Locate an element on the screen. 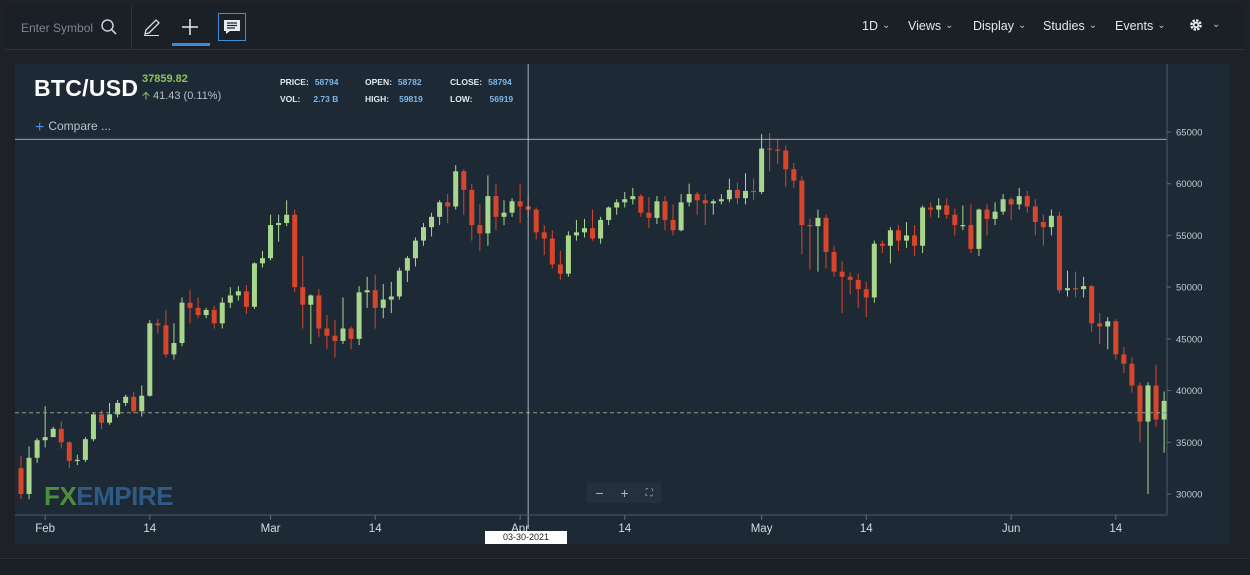 Image resolution: width=1250 pixels, height=575 pixels. menu-studies: Studies ⌄ is located at coordinates (1070, 26).